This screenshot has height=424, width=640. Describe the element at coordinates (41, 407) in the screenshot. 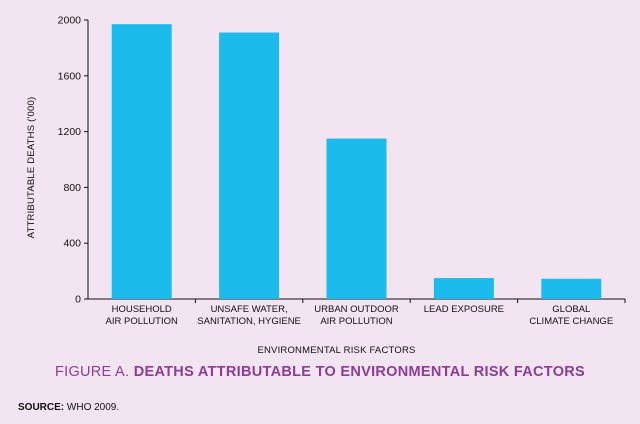

I see `source-label: SOURCE:` at that location.